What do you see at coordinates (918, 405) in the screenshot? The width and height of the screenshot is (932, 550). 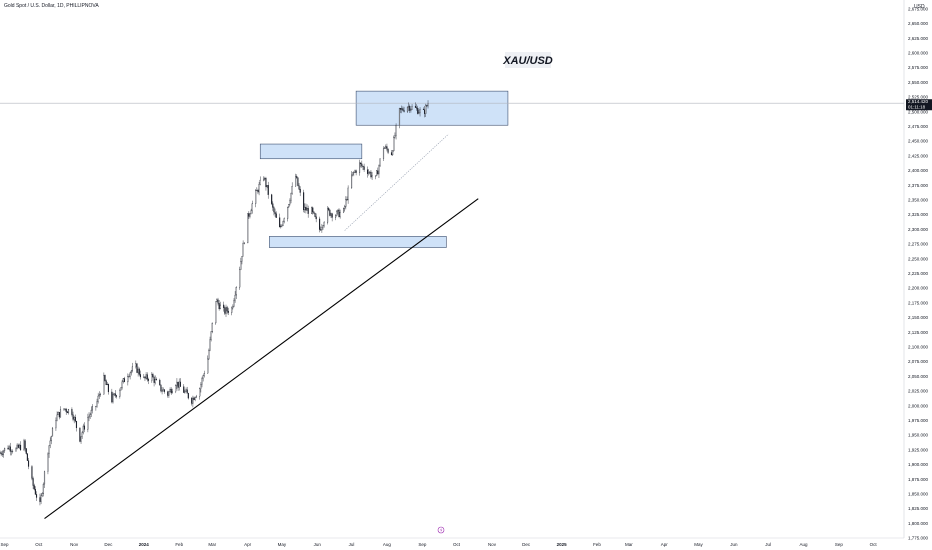 I see `y-tick-label: 2,000.000` at bounding box center [918, 405].